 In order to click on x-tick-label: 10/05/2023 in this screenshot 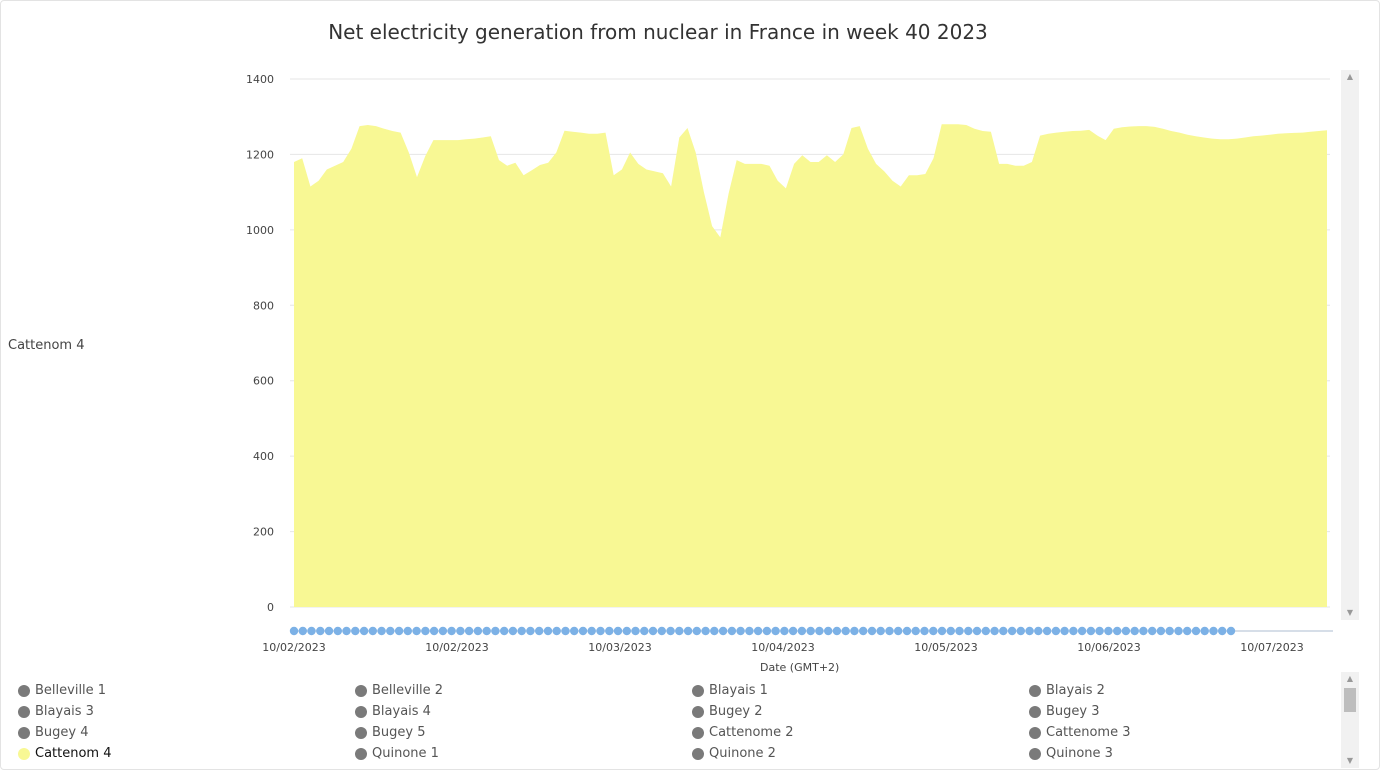, I will do `click(945, 647)`.